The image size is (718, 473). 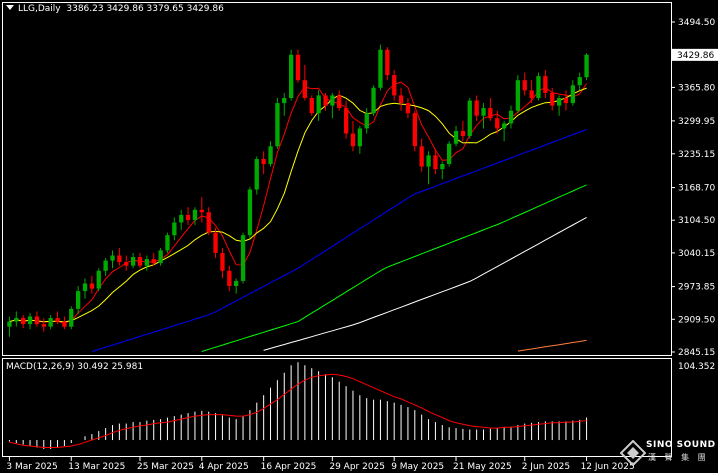 What do you see at coordinates (482, 467) in the screenshot?
I see `date-tick-label: 21 May 2025` at bounding box center [482, 467].